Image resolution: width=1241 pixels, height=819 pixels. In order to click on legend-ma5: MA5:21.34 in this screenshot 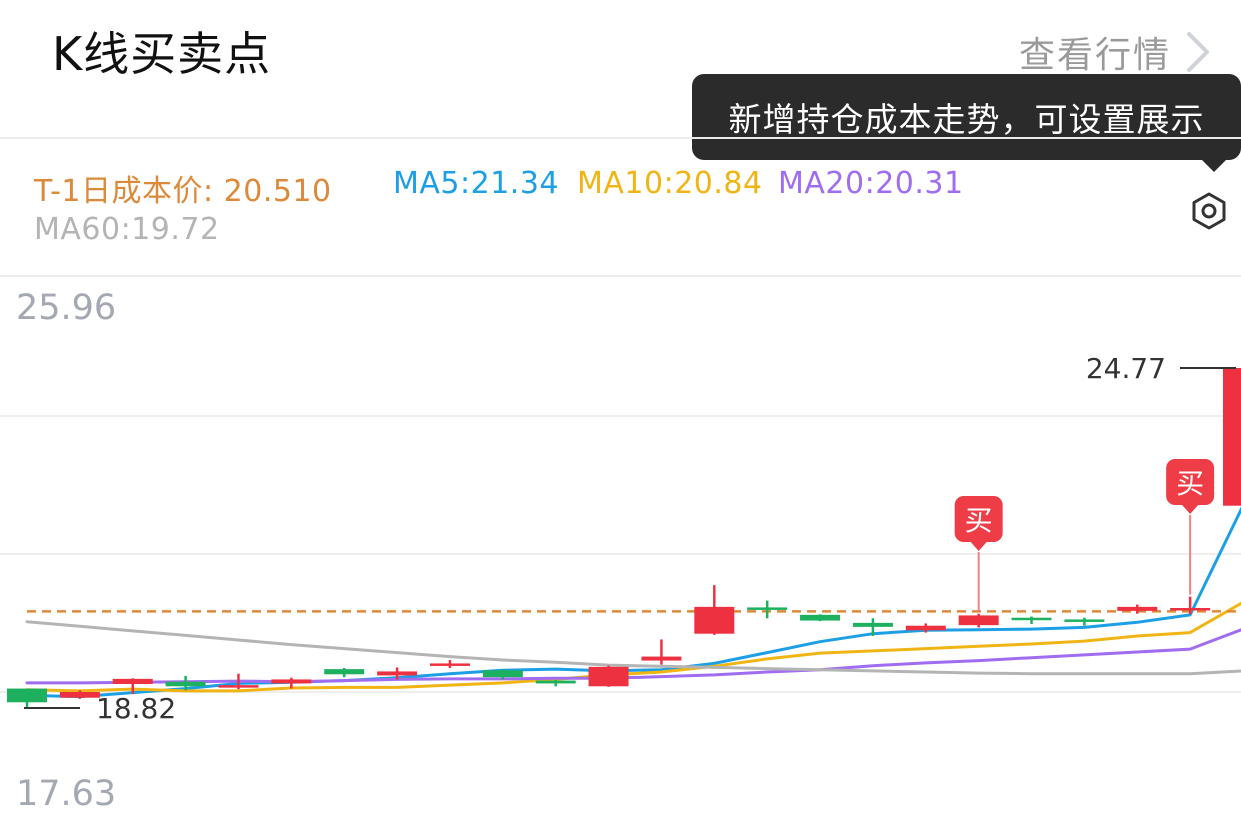, I will do `click(476, 183)`.